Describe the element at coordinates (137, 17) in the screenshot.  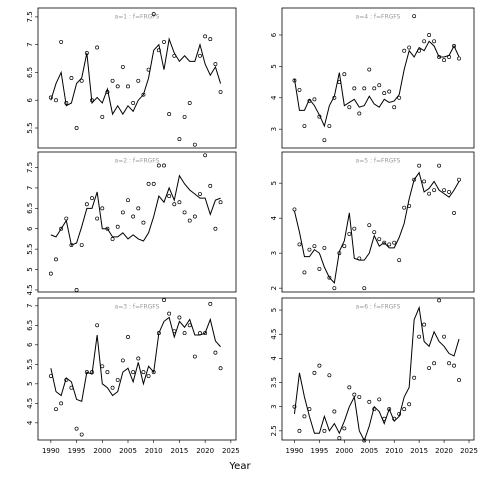
I see `panel-title: a=1 : f=FRGFS` at that location.